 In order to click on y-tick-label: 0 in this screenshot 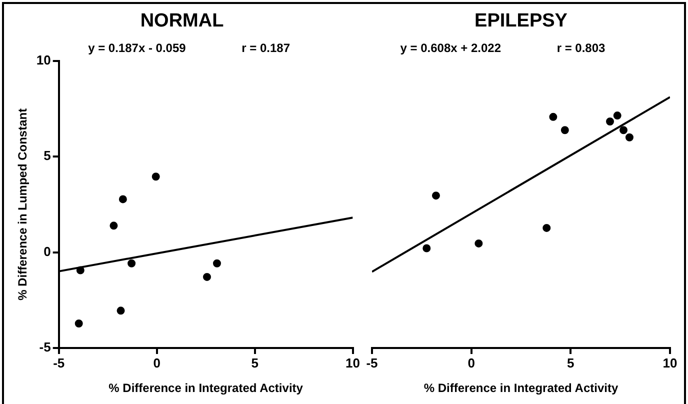, I will do `click(47, 251)`.